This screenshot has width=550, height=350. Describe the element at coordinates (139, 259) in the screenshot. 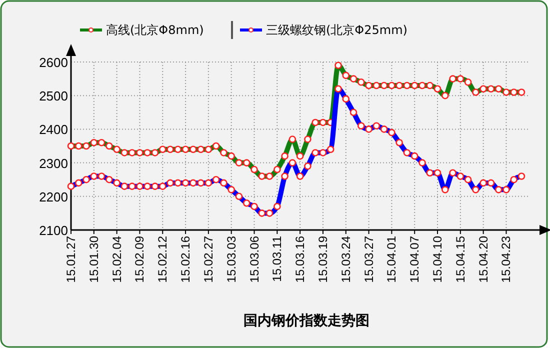

I see `x-tick-label: 15.02.09` at that location.